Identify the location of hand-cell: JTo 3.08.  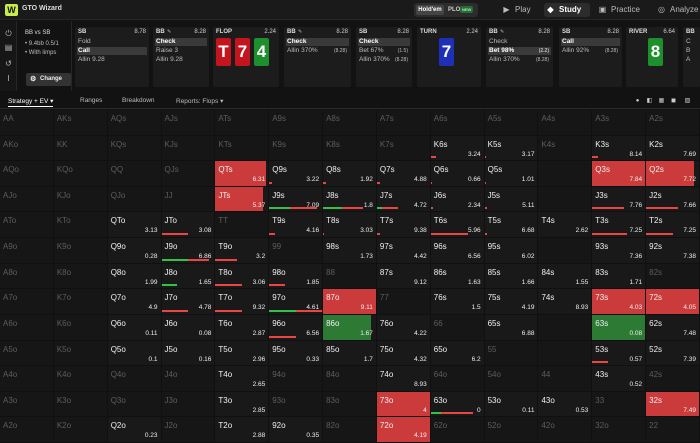
(188, 225).